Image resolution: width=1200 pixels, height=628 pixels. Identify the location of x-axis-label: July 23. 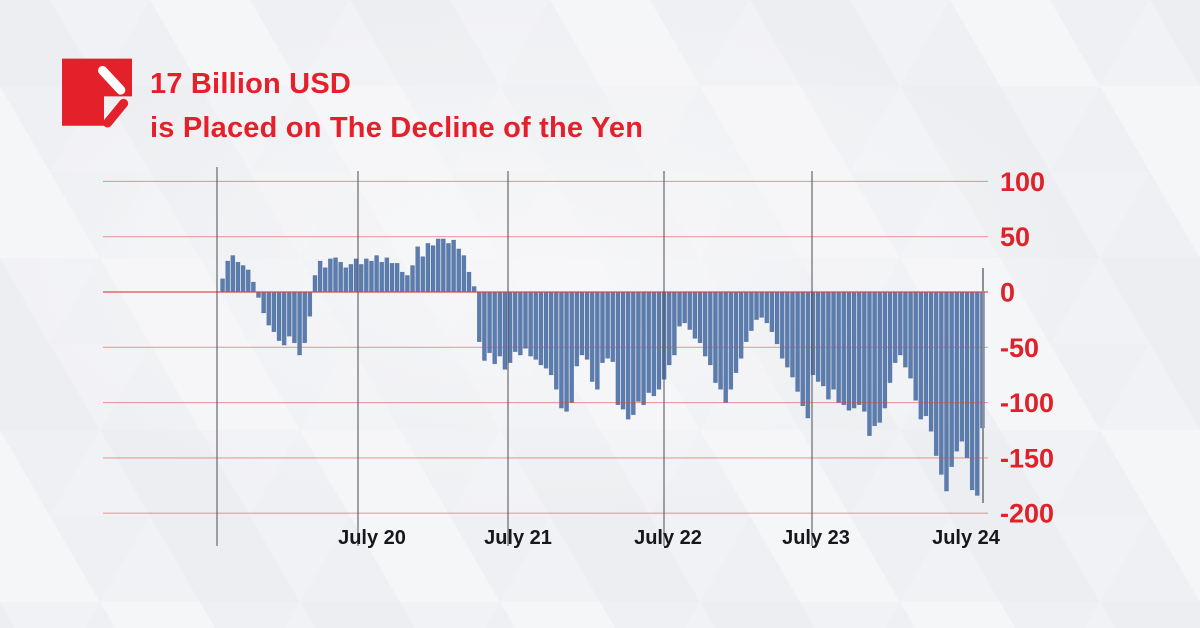
(816, 538).